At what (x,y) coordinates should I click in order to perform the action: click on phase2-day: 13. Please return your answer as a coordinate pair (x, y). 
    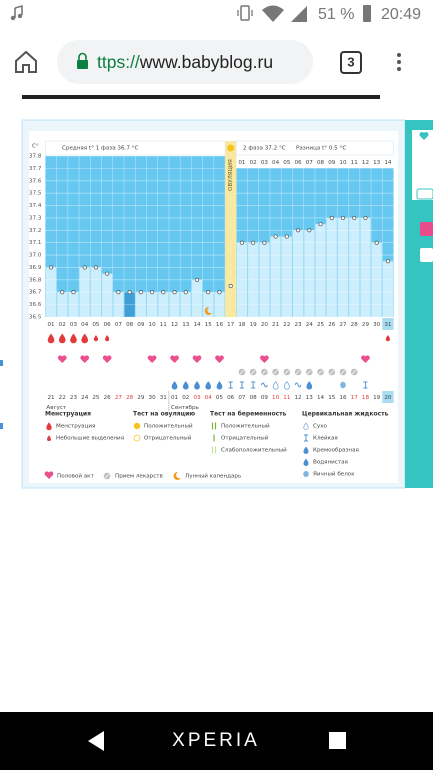
    Looking at the image, I should click on (377, 163).